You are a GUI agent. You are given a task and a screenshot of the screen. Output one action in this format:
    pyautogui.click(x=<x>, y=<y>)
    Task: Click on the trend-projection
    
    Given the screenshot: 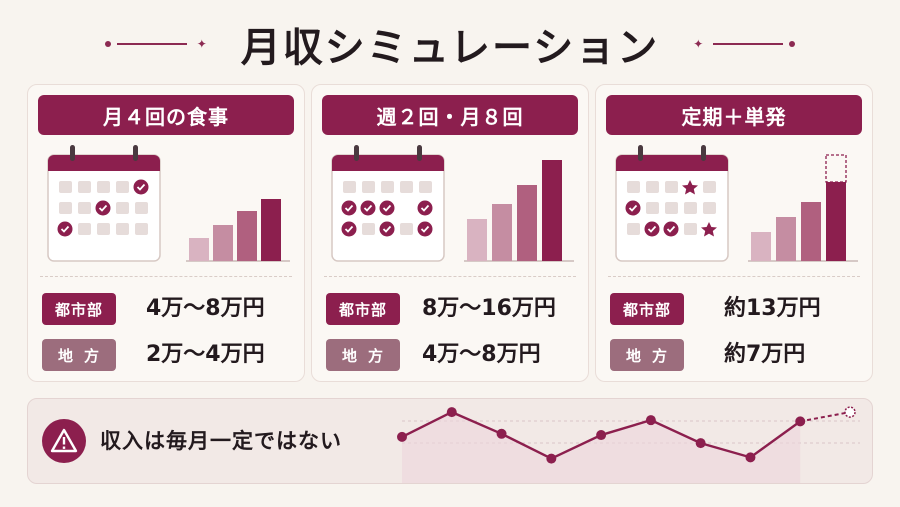 What is the action you would take?
    pyautogui.click(x=825, y=417)
    